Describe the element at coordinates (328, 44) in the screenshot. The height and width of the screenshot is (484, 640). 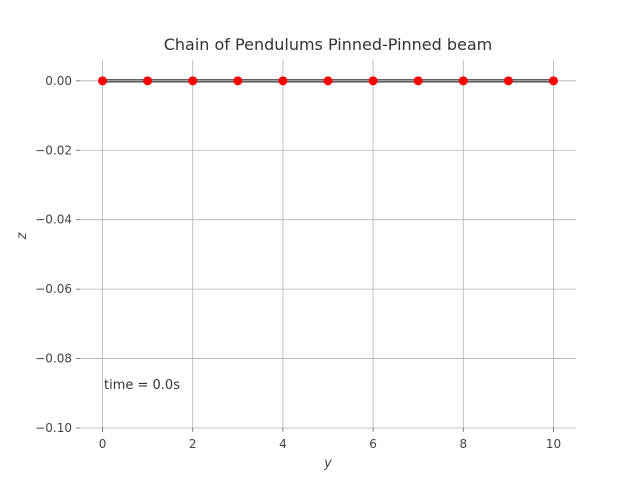
I see `chart-title: Chain of Pendulums Pinned-Pinned beam` at that location.